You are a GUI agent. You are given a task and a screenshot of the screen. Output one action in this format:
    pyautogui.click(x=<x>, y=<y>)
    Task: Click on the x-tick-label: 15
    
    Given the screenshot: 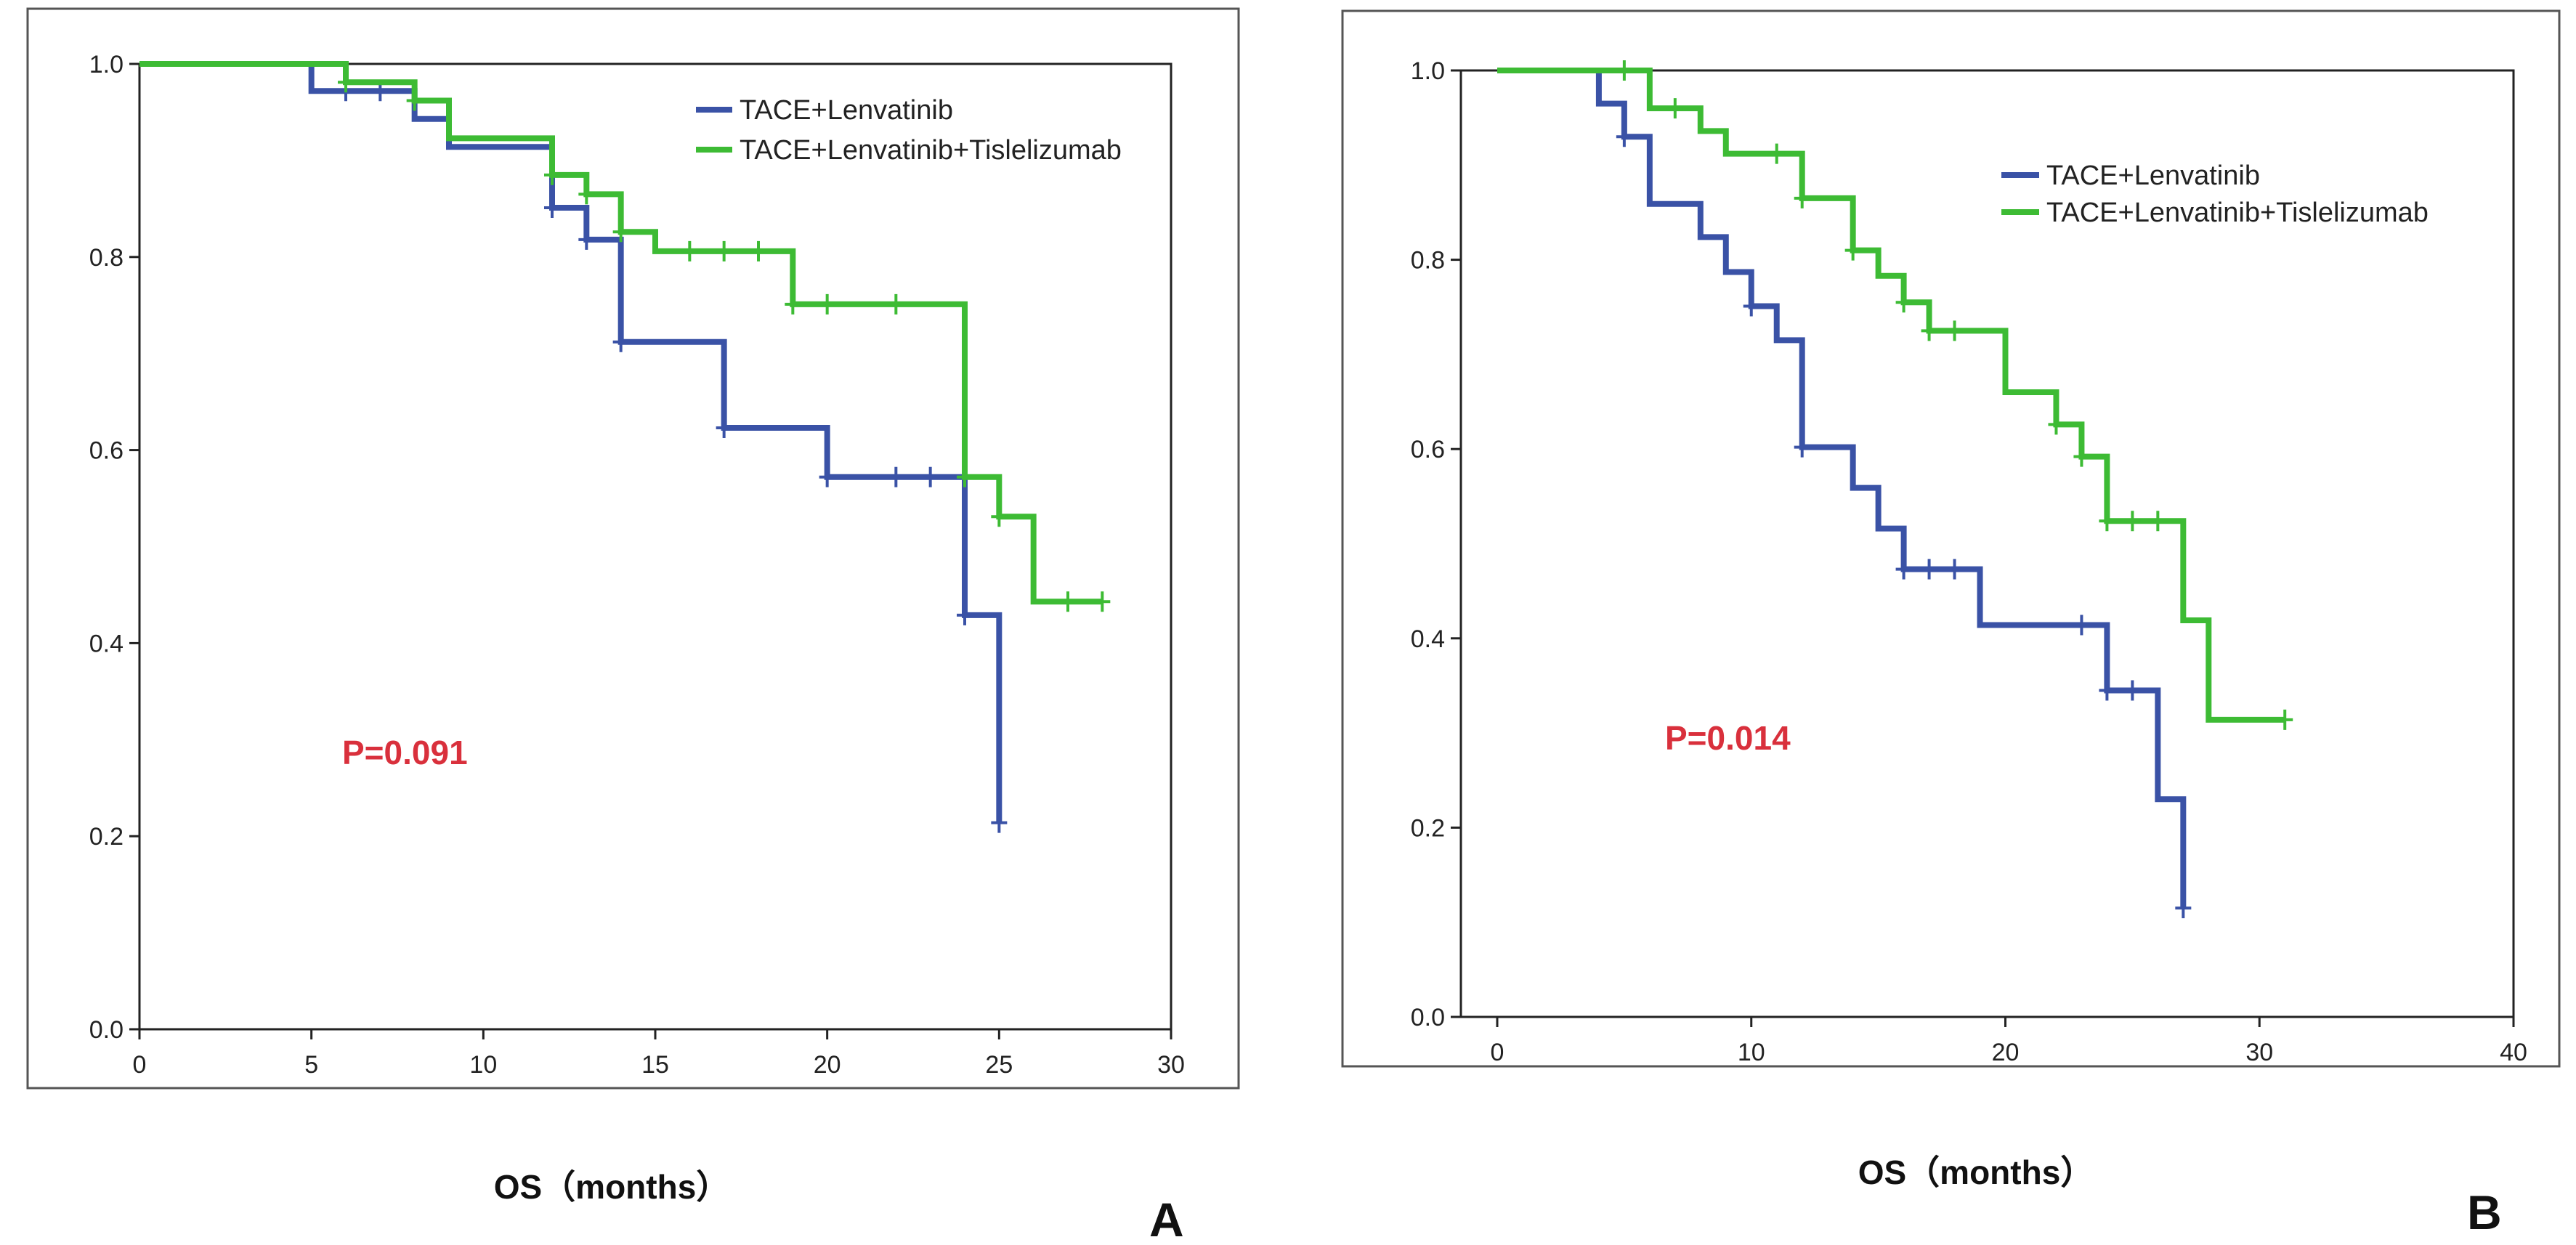 What is the action you would take?
    pyautogui.click(x=655, y=1065)
    